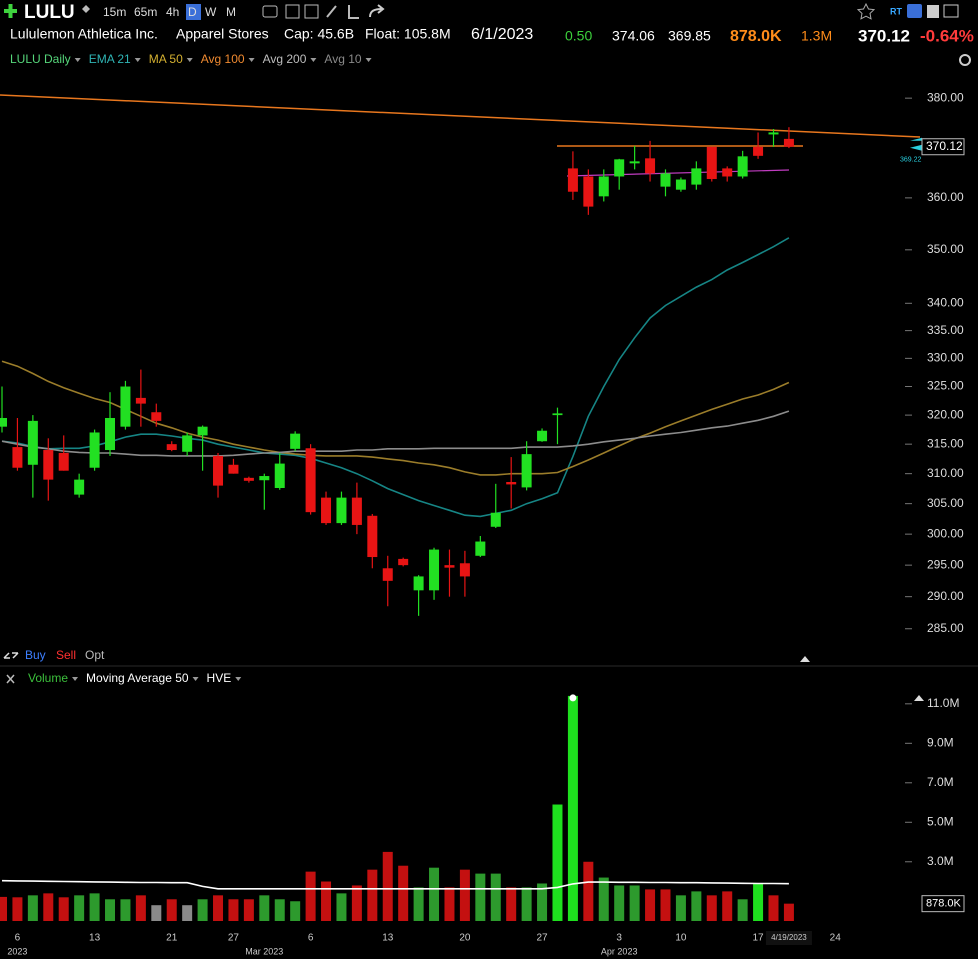 The image size is (978, 959). What do you see at coordinates (11, 655) in the screenshot?
I see `trade-icon` at bounding box center [11, 655].